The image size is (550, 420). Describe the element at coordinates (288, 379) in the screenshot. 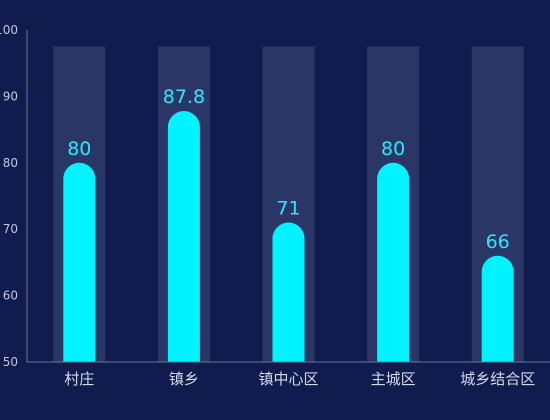

I see `x-tick-label: 镇中心区` at that location.